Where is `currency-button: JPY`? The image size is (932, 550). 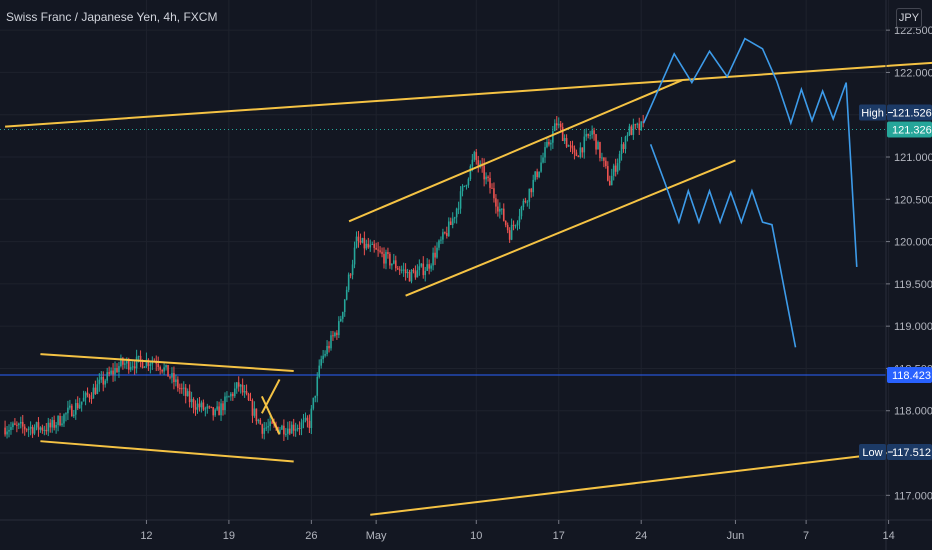 currency-button: JPY is located at coordinates (909, 18).